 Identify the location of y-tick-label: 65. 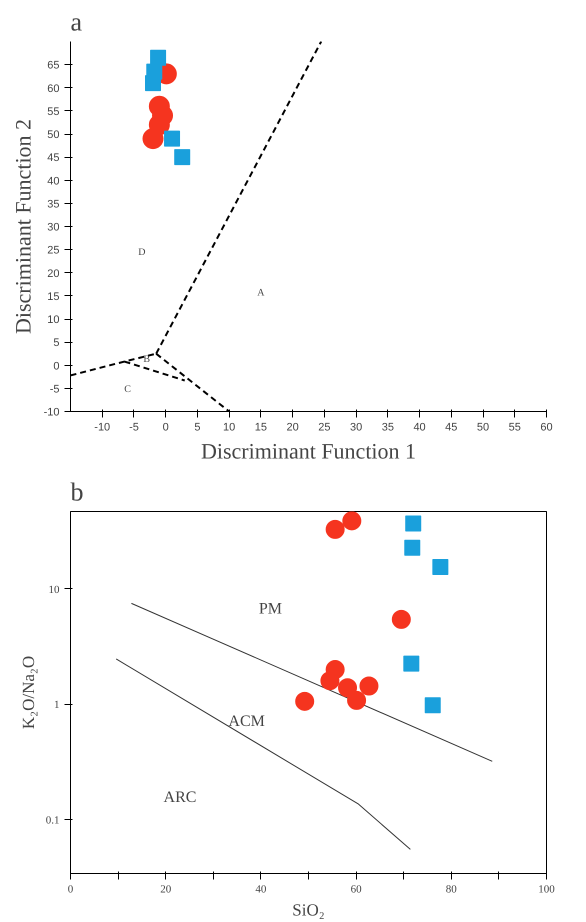
(53, 66).